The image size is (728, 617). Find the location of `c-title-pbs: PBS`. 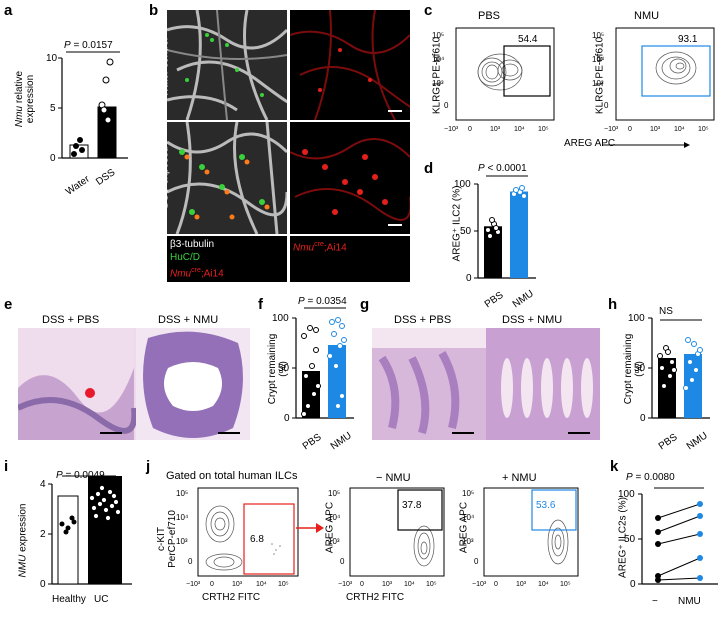

c-title-pbs: PBS is located at coordinates (489, 16).